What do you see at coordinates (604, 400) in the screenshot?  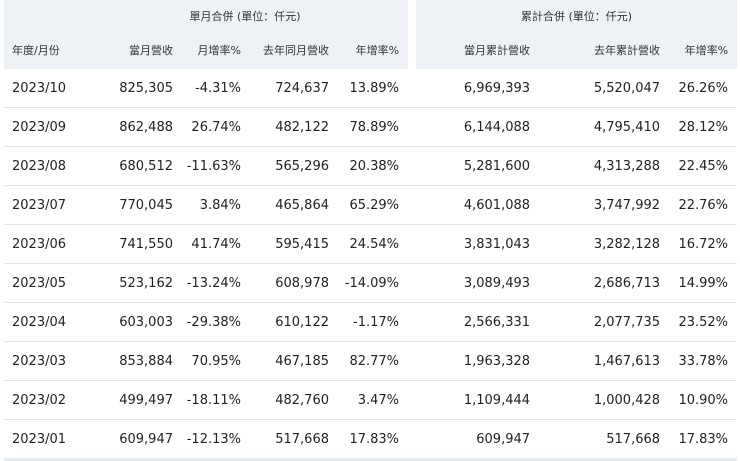 I see `cell-last-year-cum: 1,000,428` at bounding box center [604, 400].